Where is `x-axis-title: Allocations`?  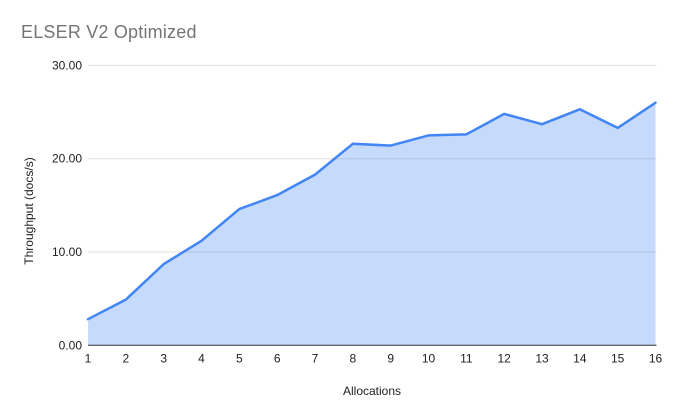
x-axis-title: Allocations is located at coordinates (372, 391).